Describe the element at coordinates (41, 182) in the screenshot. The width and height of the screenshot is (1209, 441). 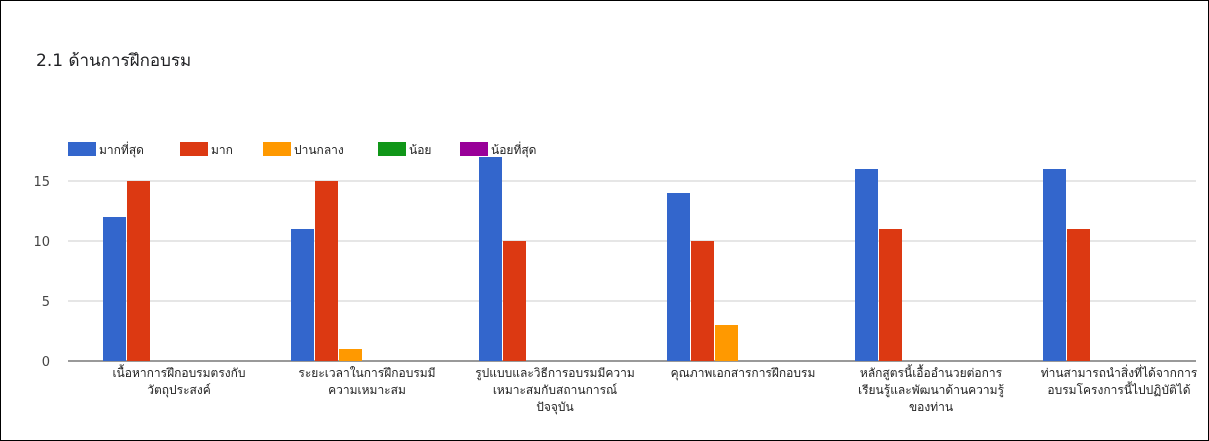
I see `y-tick-label: 15` at that location.